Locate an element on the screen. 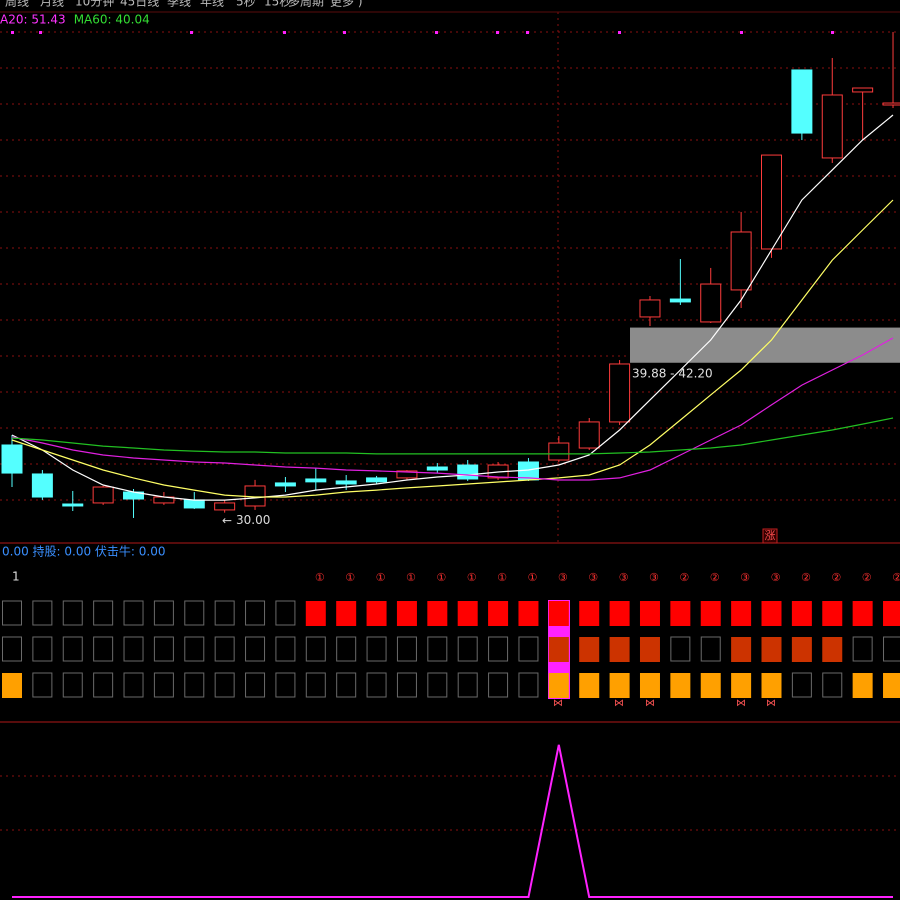  menu-item: 45日线 is located at coordinates (139, 4).